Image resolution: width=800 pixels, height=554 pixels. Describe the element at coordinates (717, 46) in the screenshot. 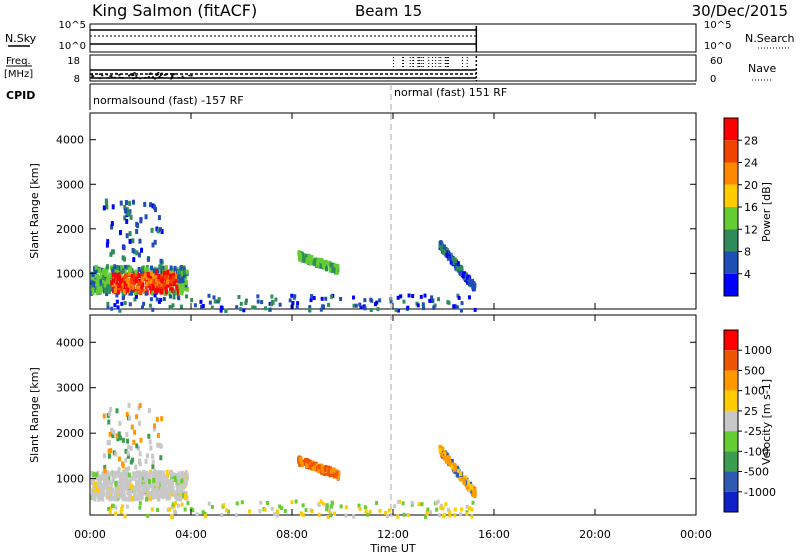

I see `nsearch-tick-low: 10^0` at that location.